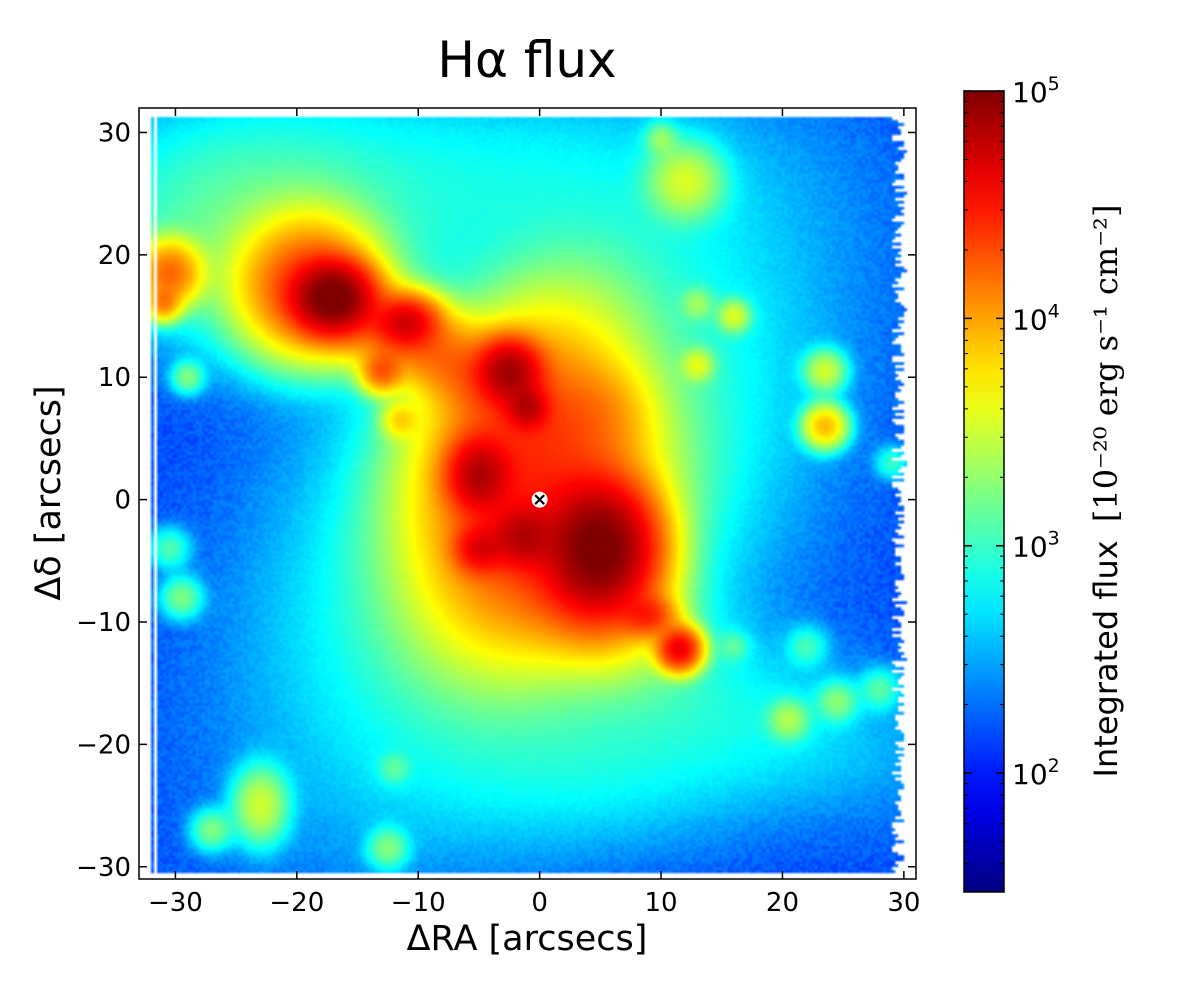  I want to click on colorbar-tick-label: 10⁵, so click(1036, 91).